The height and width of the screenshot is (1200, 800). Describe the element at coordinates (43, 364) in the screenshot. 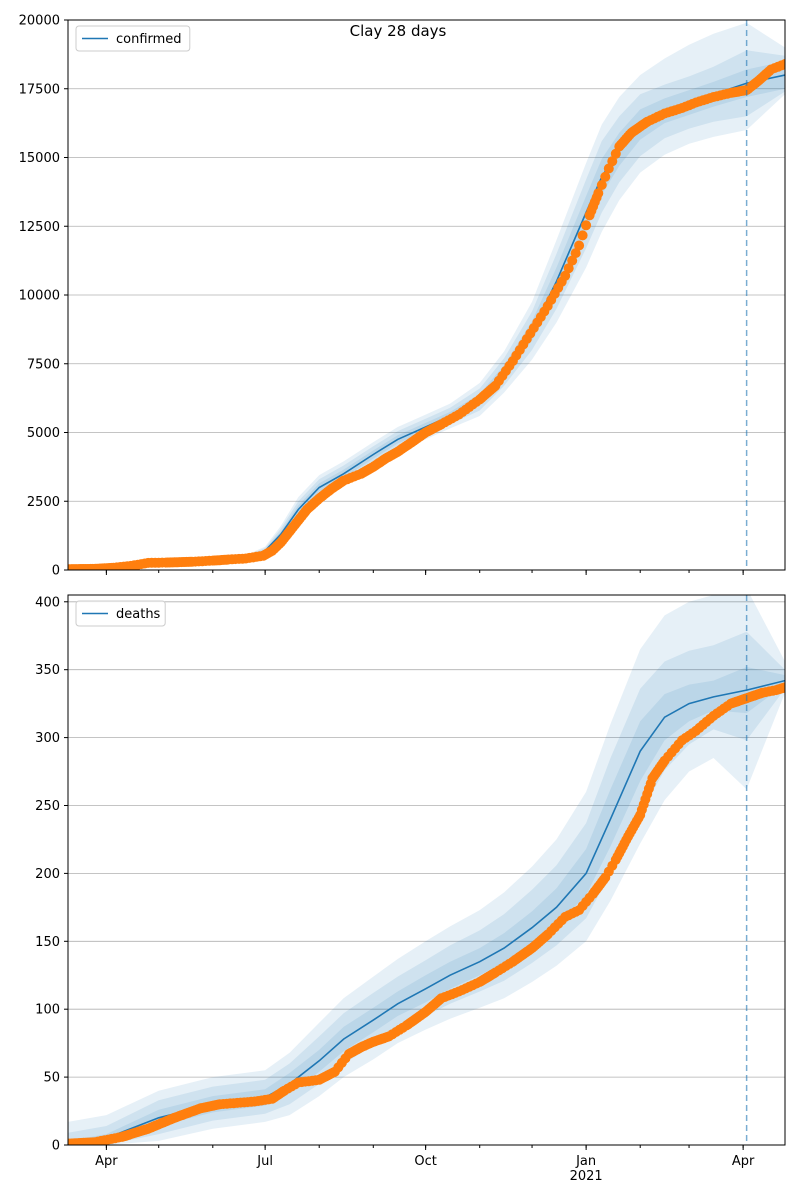

I see `y-tick-label: 7500` at that location.